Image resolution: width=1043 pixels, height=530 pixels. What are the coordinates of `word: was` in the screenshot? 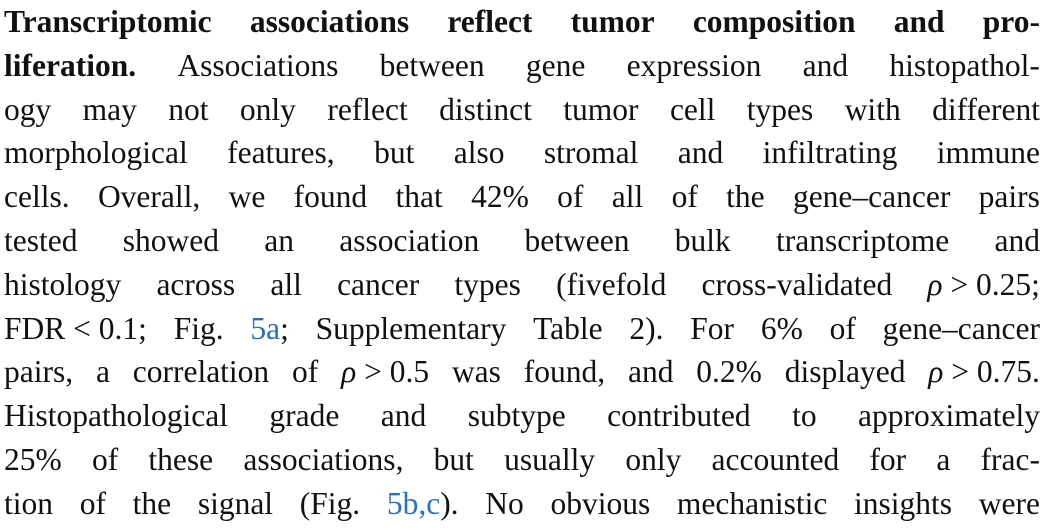 It's located at (476, 372).